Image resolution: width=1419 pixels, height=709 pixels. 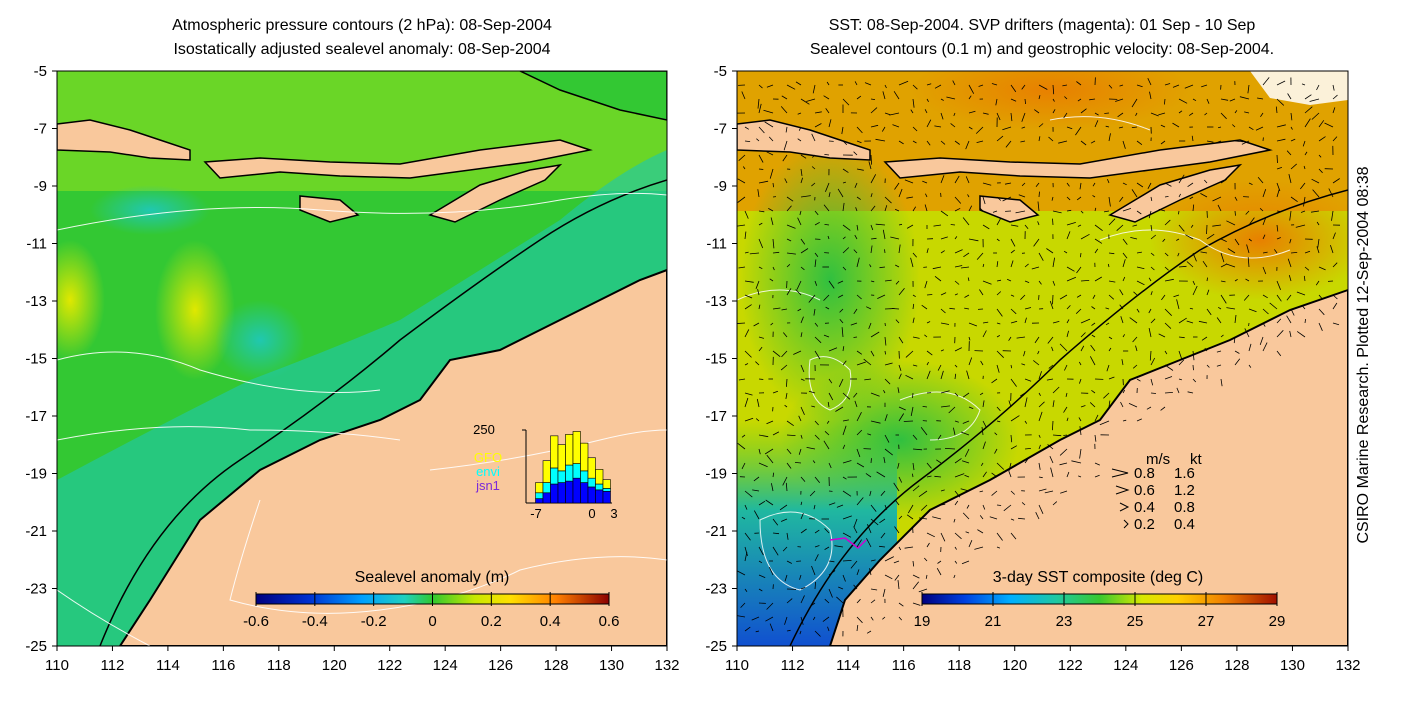 I want to click on speed-legend-header-kt: kt, so click(x=1196, y=459).